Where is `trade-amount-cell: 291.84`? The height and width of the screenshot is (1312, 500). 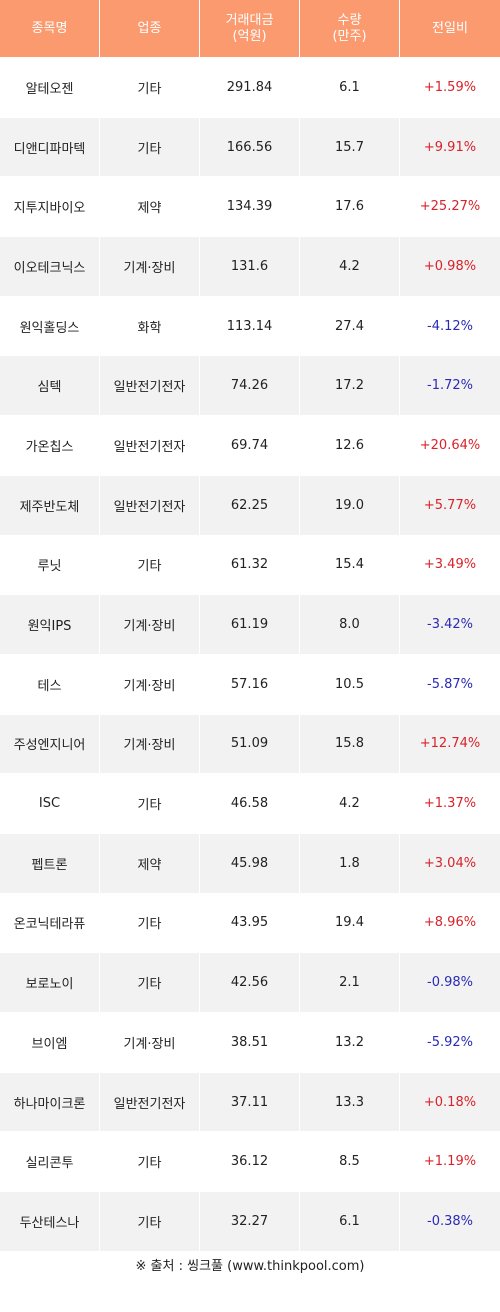 trade-amount-cell: 291.84 is located at coordinates (250, 88).